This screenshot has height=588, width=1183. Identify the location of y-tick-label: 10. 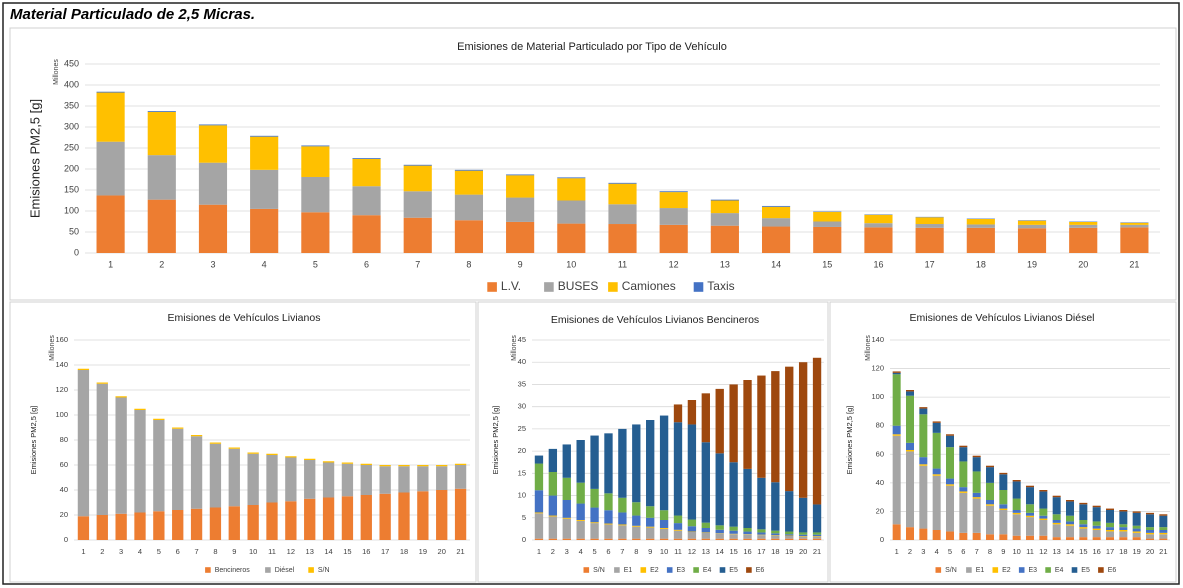
(522, 495).